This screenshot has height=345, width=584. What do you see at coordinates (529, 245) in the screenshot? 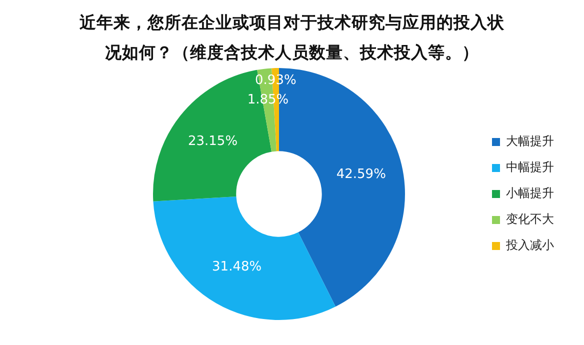
I see `legend-label: 投入减小` at bounding box center [529, 245].